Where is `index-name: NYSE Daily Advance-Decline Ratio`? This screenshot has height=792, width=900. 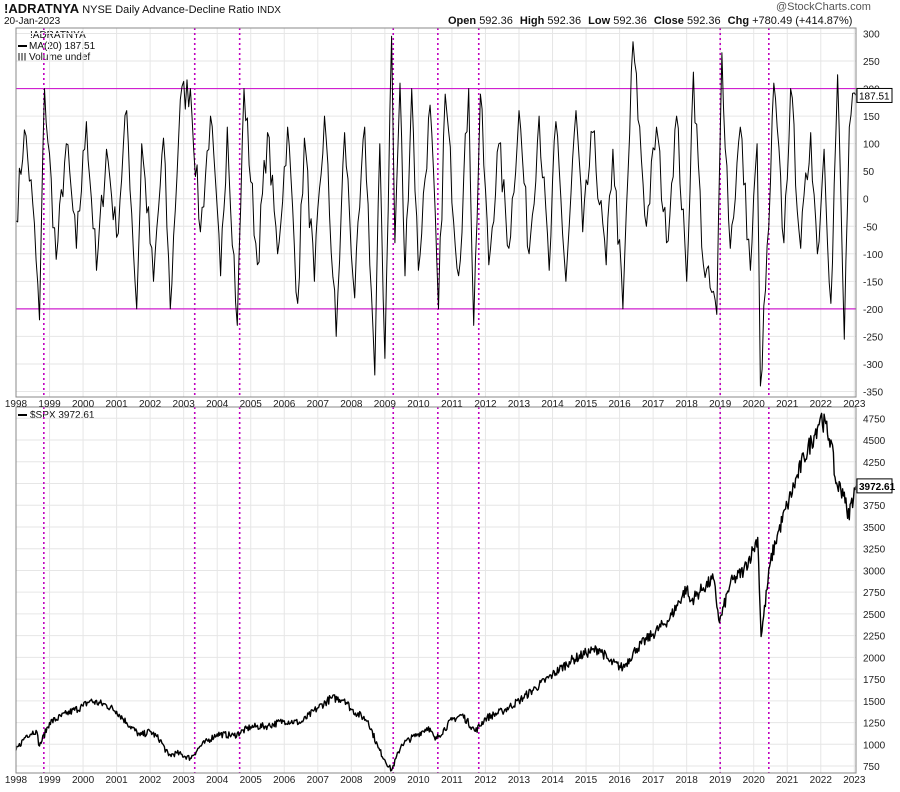 index-name: NYSE Daily Advance-Decline Ratio is located at coordinates (168, 10).